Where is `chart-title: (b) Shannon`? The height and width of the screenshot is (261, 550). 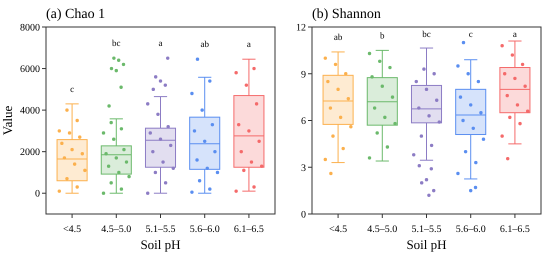 chart-title: (b) Shannon is located at coordinates (346, 14).